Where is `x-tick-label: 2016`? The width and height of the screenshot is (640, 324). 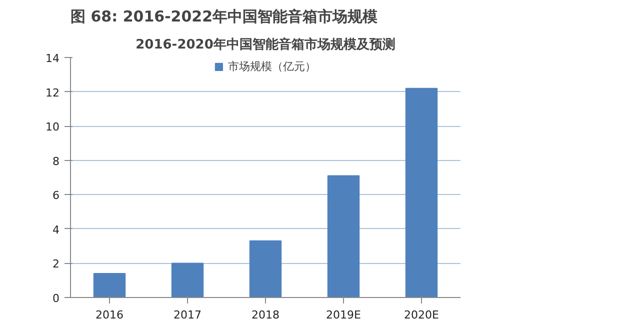 x-tick-label: 2016 is located at coordinates (110, 315).